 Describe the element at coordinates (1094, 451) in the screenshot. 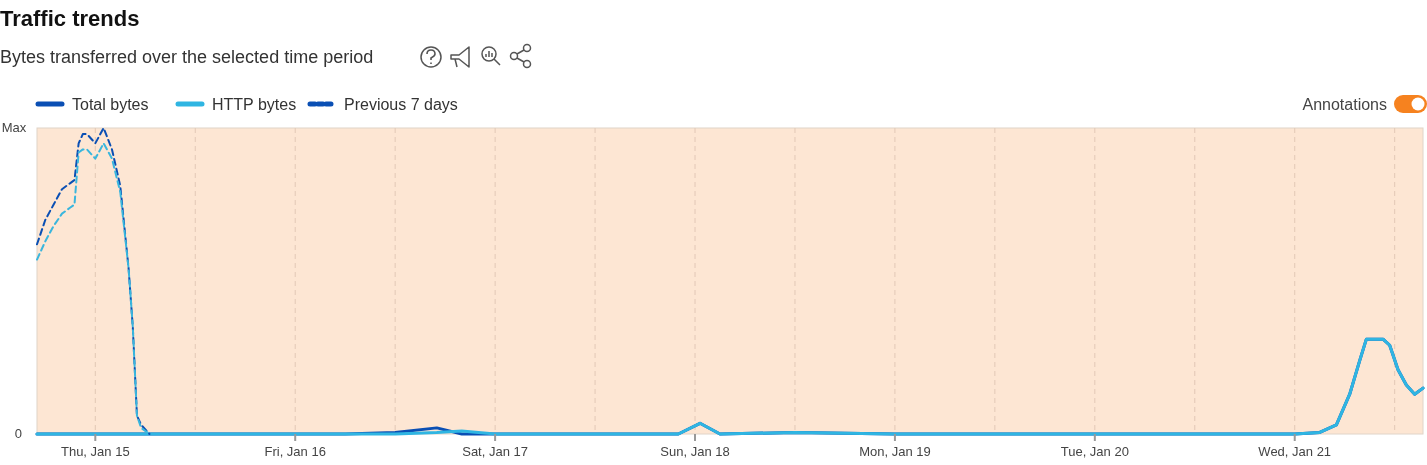

I see `x-tick-label: Tue, Jan 20` at that location.